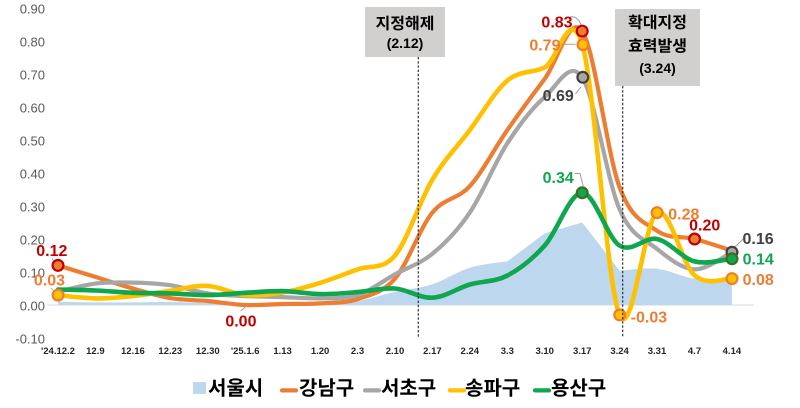 This screenshot has height=408, width=800. What do you see at coordinates (357, 351) in the screenshot?
I see `svg-text: 2.3` at bounding box center [357, 351].